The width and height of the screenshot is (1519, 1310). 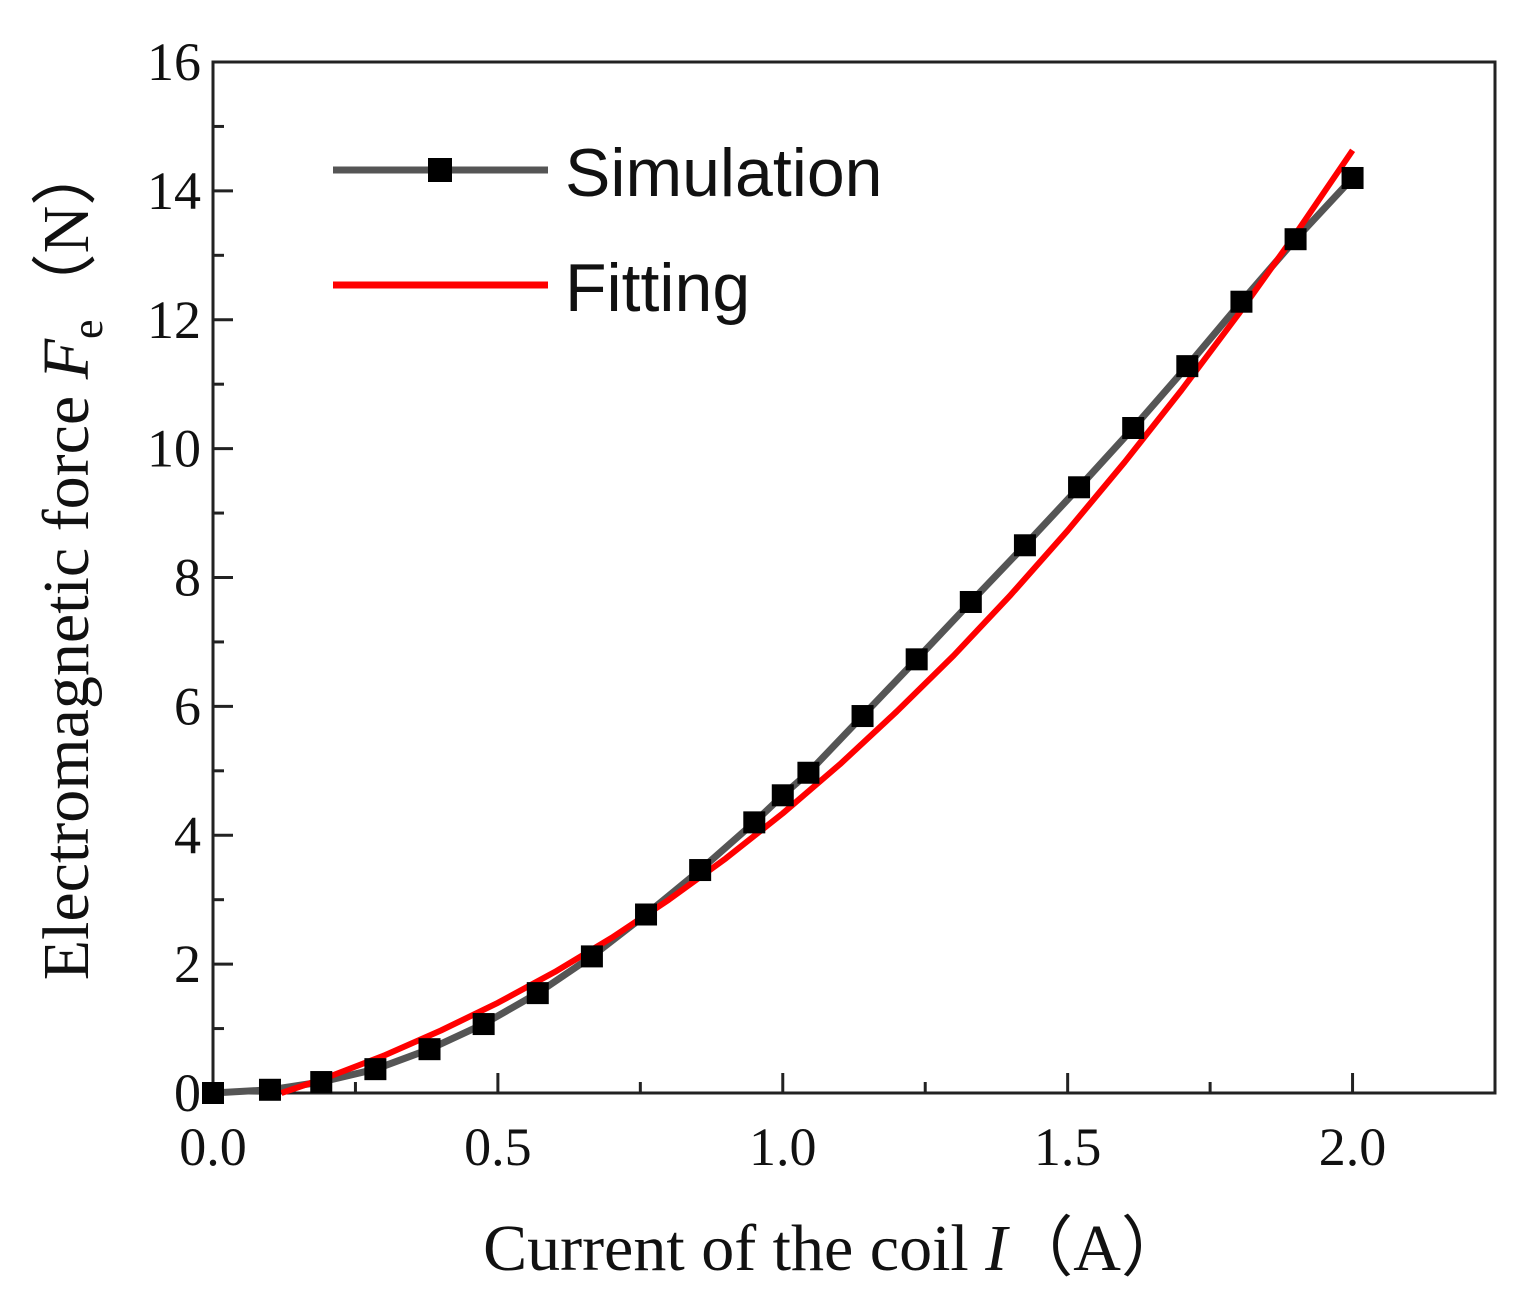 I want to click on legend-fitting-label: Fitting, so click(x=657, y=288).